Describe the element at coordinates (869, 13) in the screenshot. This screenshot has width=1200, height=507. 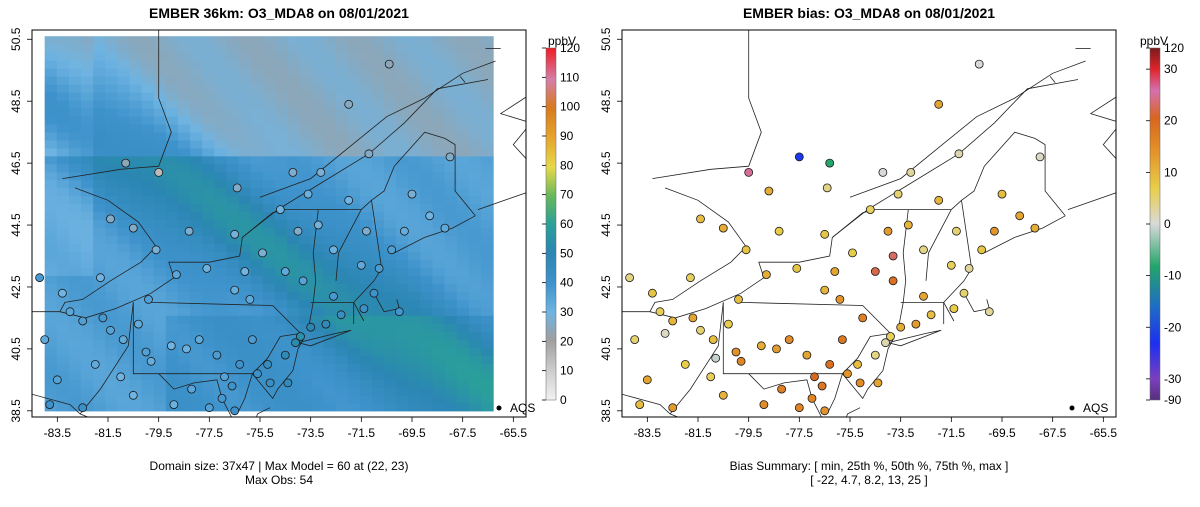
I see `right-panel-title: EMBER bias: O3_MDA8 on 08/01/2021` at that location.